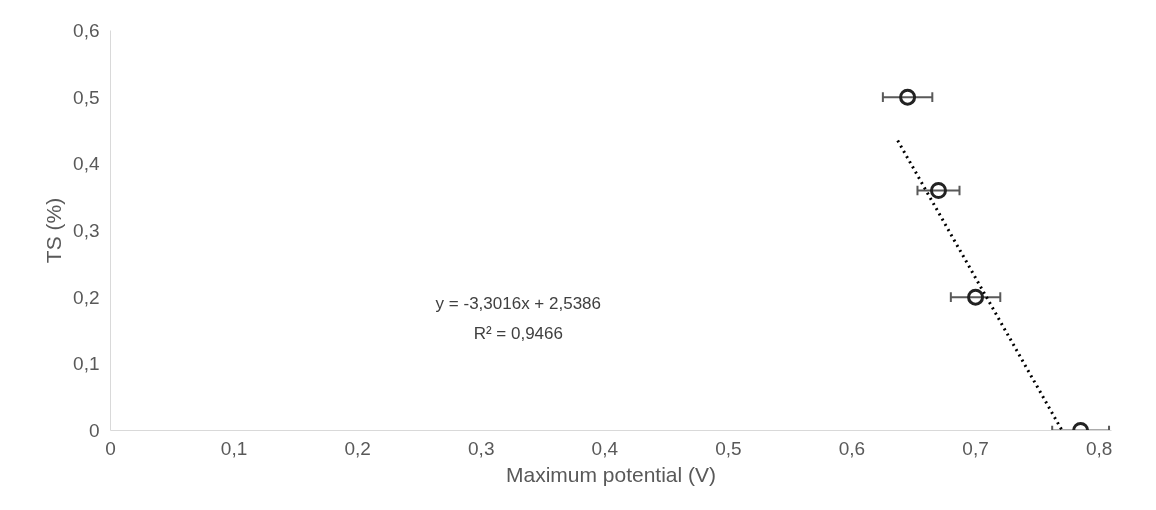  Describe the element at coordinates (86, 364) in the screenshot. I see `y-tick-label: 0,1` at that location.